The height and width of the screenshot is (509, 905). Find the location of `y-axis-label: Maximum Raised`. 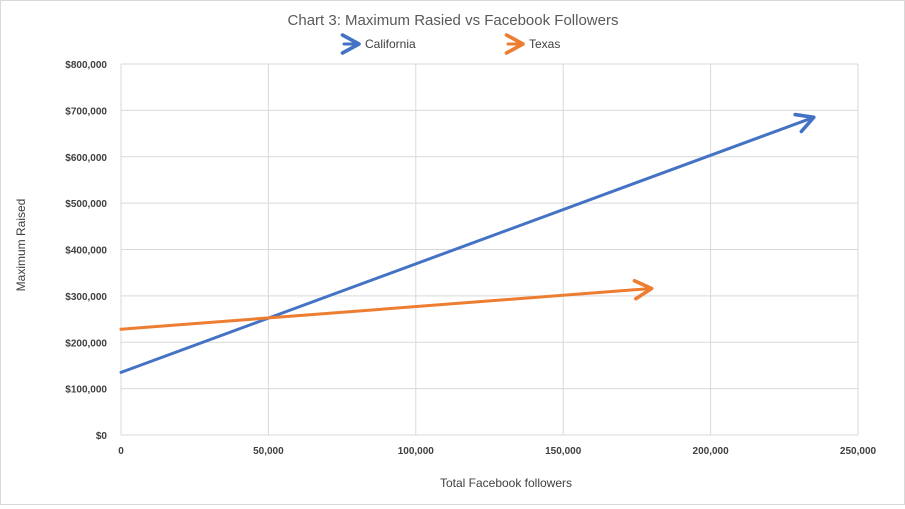

y-axis-label: Maximum Raised is located at coordinates (21, 245).